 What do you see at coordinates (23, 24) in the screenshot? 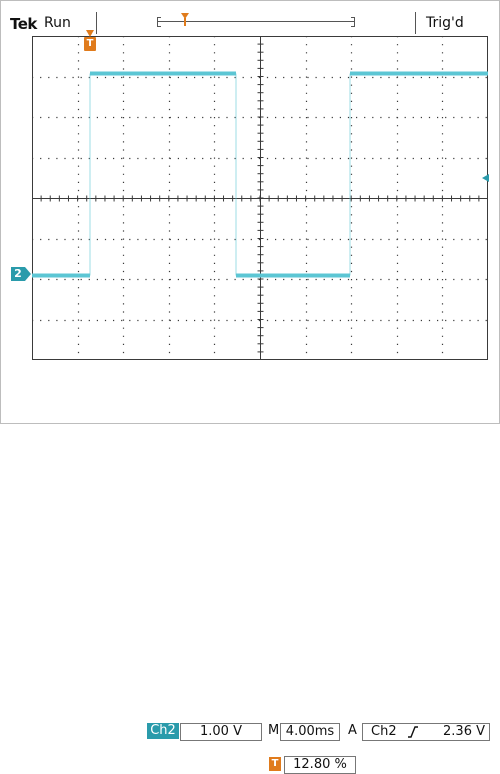
I see `brand-logo: Tek` at bounding box center [23, 24].